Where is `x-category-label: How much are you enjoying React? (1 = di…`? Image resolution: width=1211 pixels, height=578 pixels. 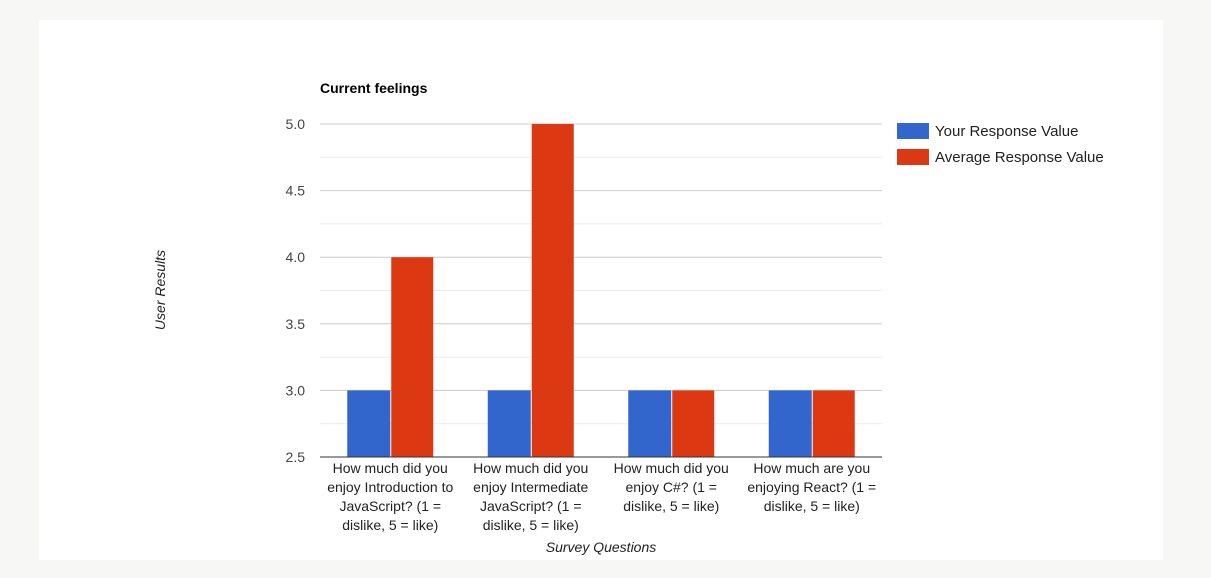 x-category-label: How much are you enjoying React? (1 = di… is located at coordinates (812, 487).